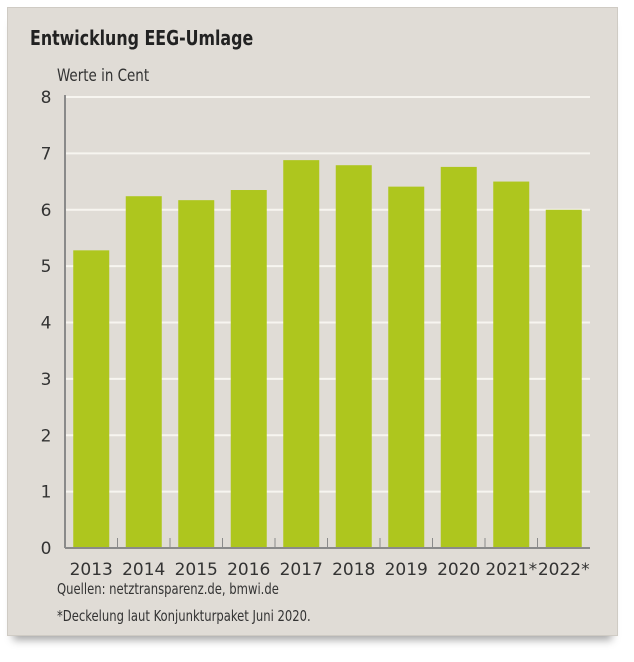 The image size is (634, 662). I want to click on x-tick-label: 2017, so click(301, 570).